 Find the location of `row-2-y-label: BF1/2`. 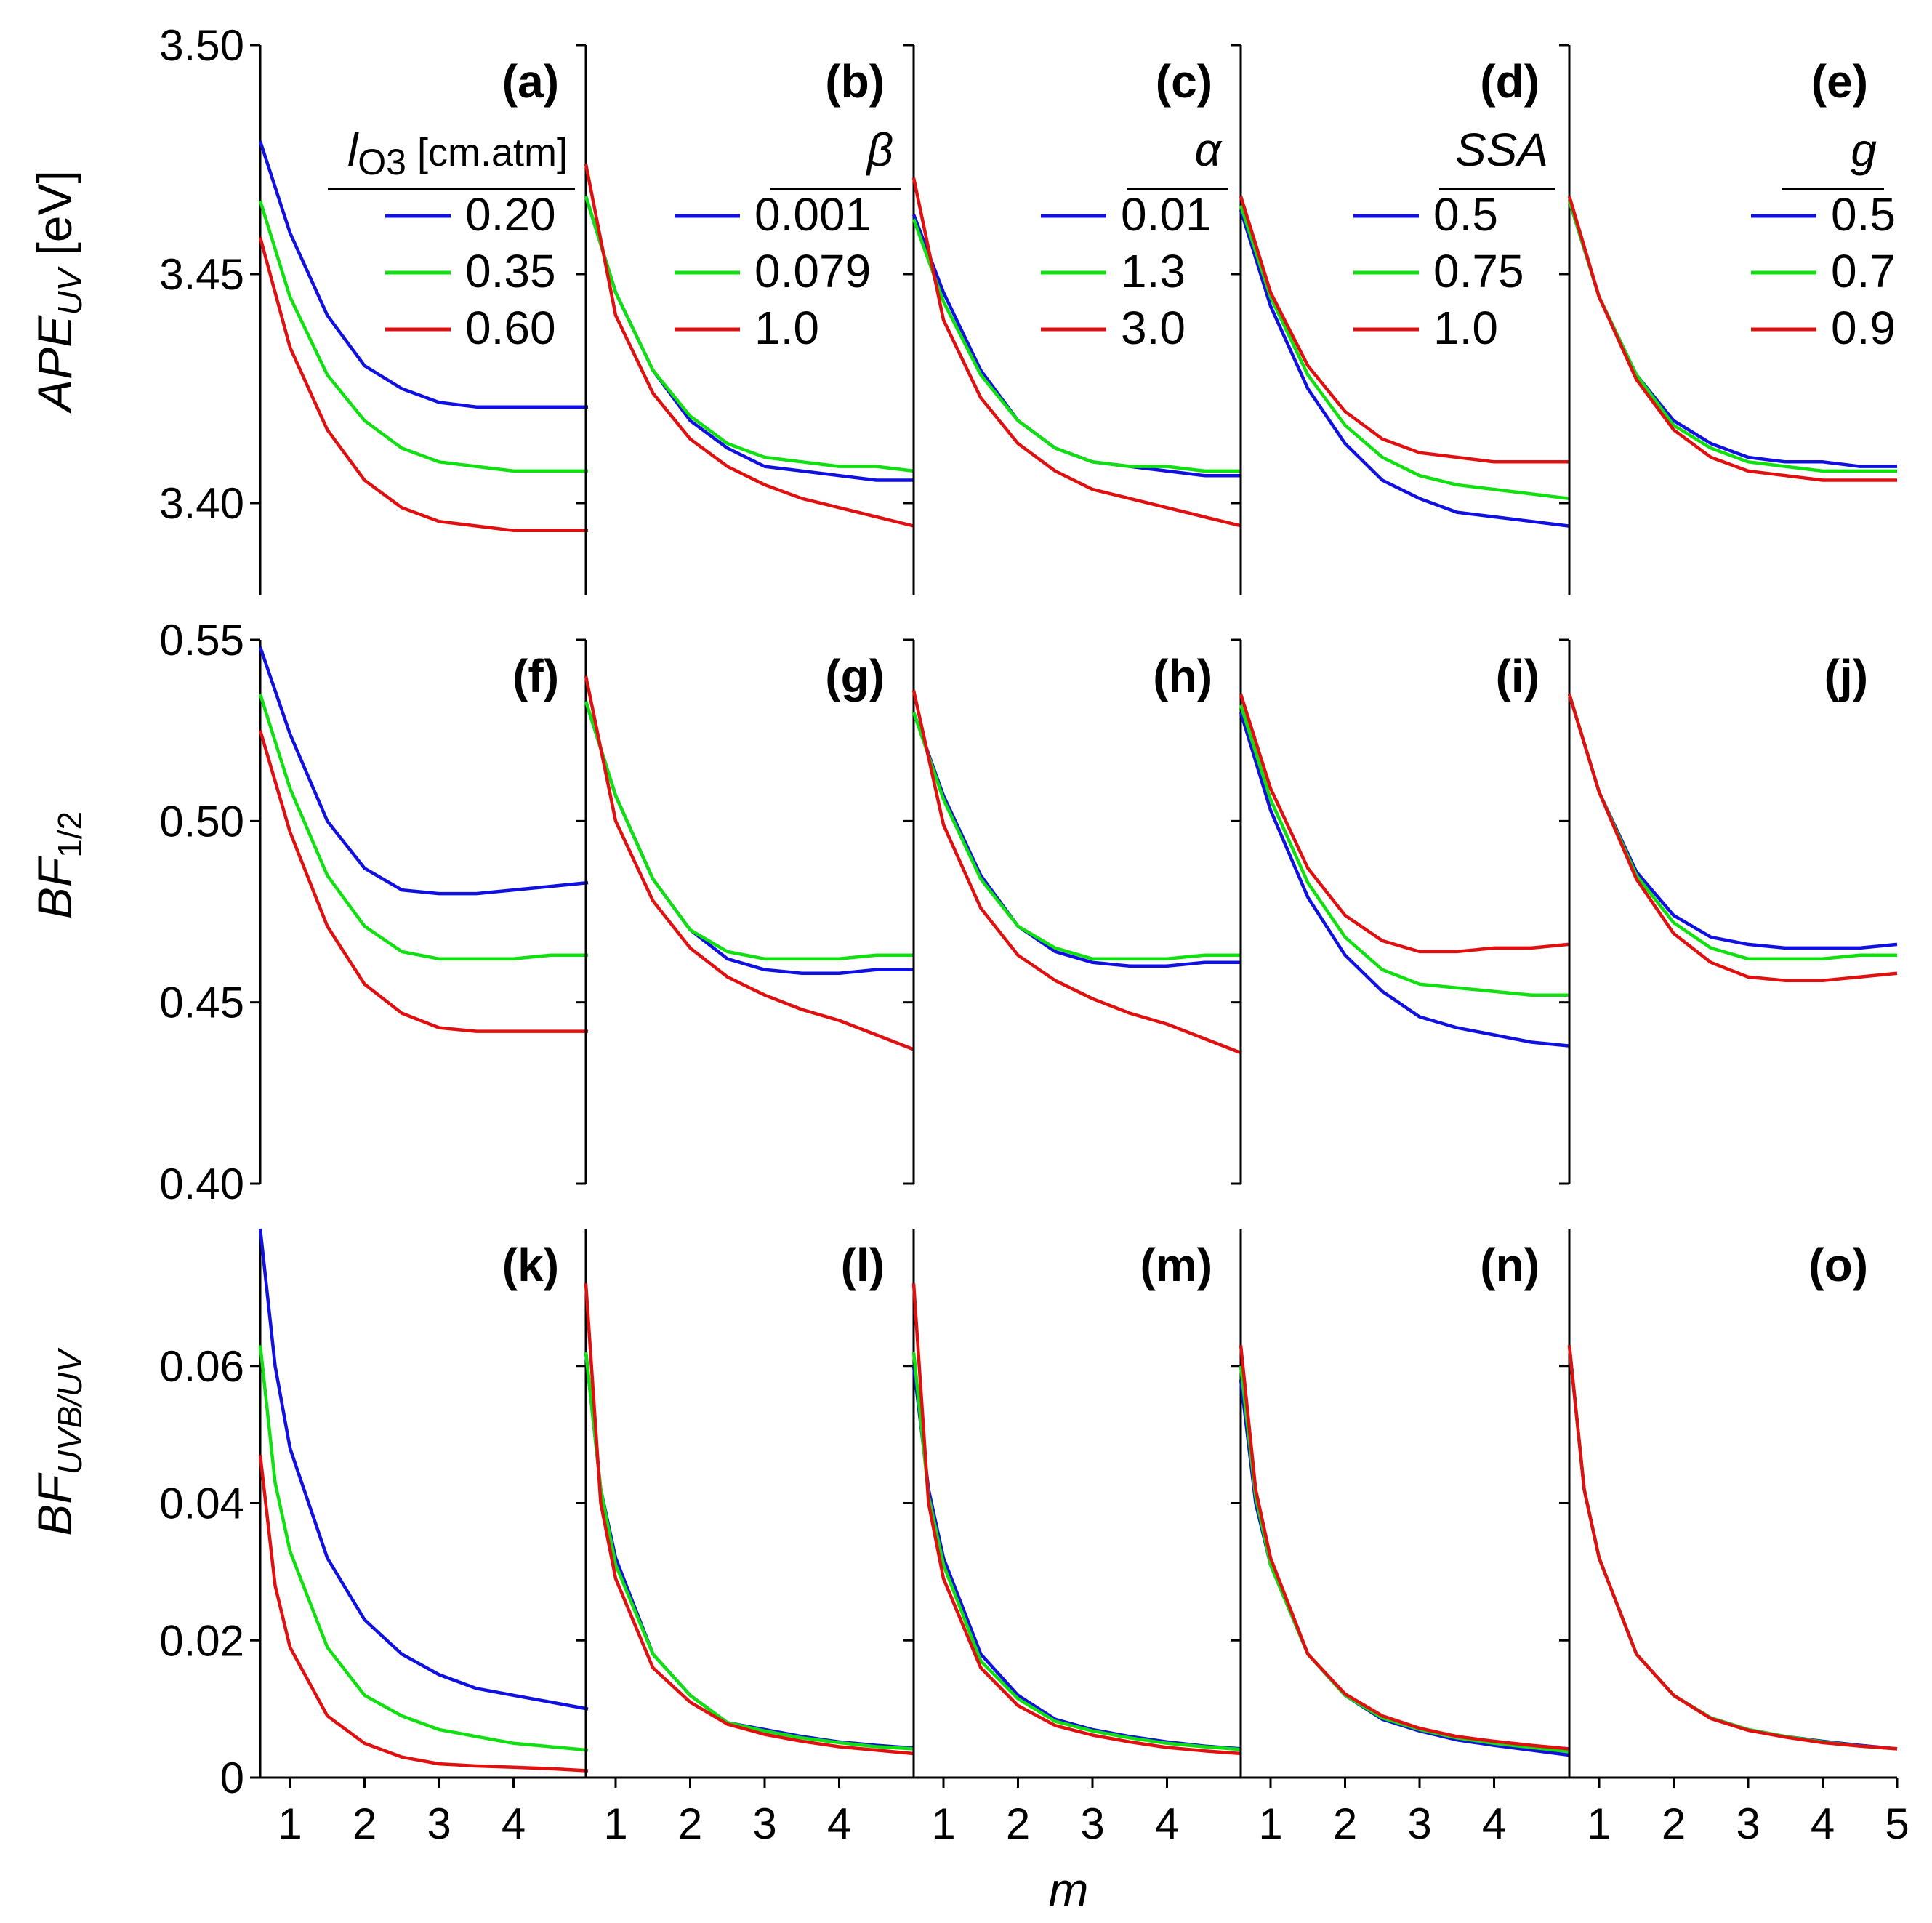

row-2-y-label: BF1/2 is located at coordinates (58, 865).